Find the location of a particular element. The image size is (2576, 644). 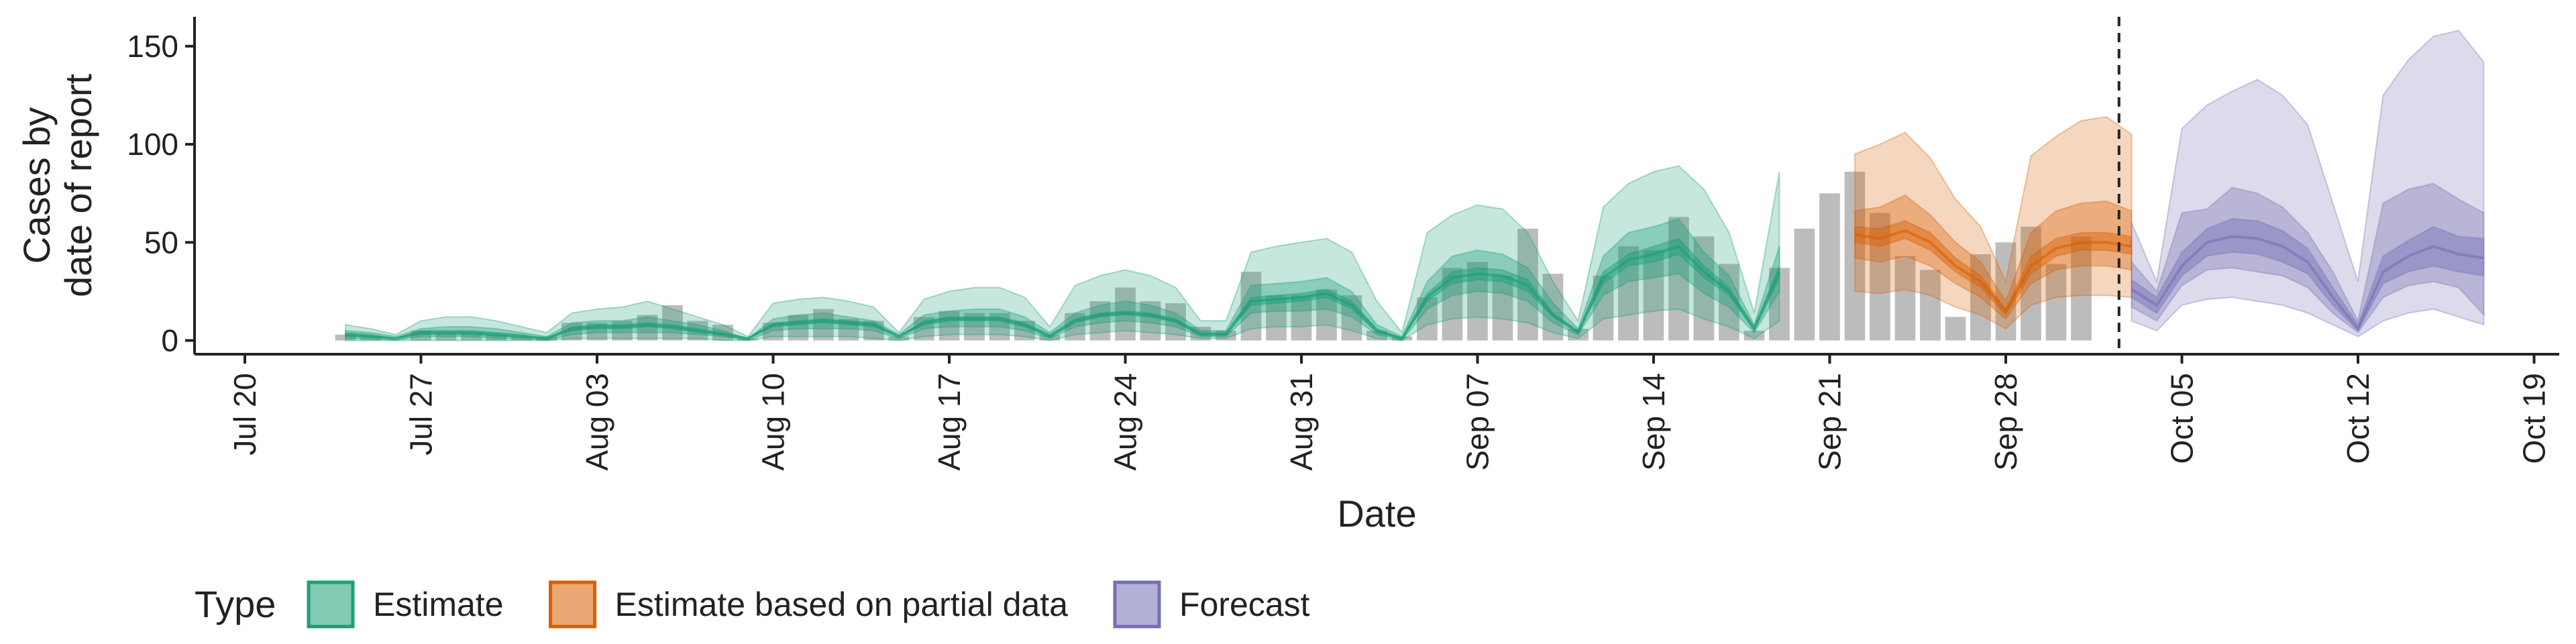

legend-label-estimate: Estimate is located at coordinates (438, 604).